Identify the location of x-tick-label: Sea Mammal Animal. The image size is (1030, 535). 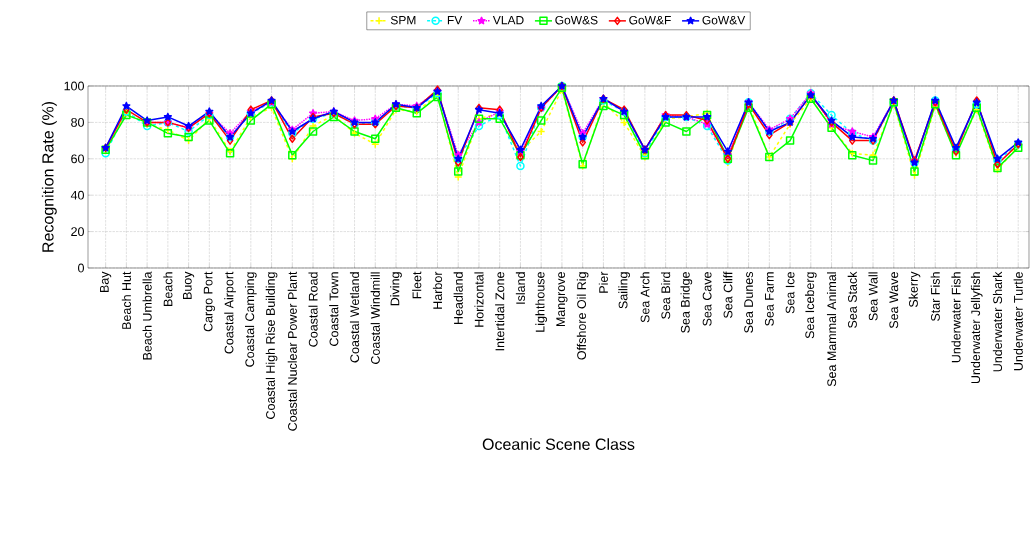
(831, 329).